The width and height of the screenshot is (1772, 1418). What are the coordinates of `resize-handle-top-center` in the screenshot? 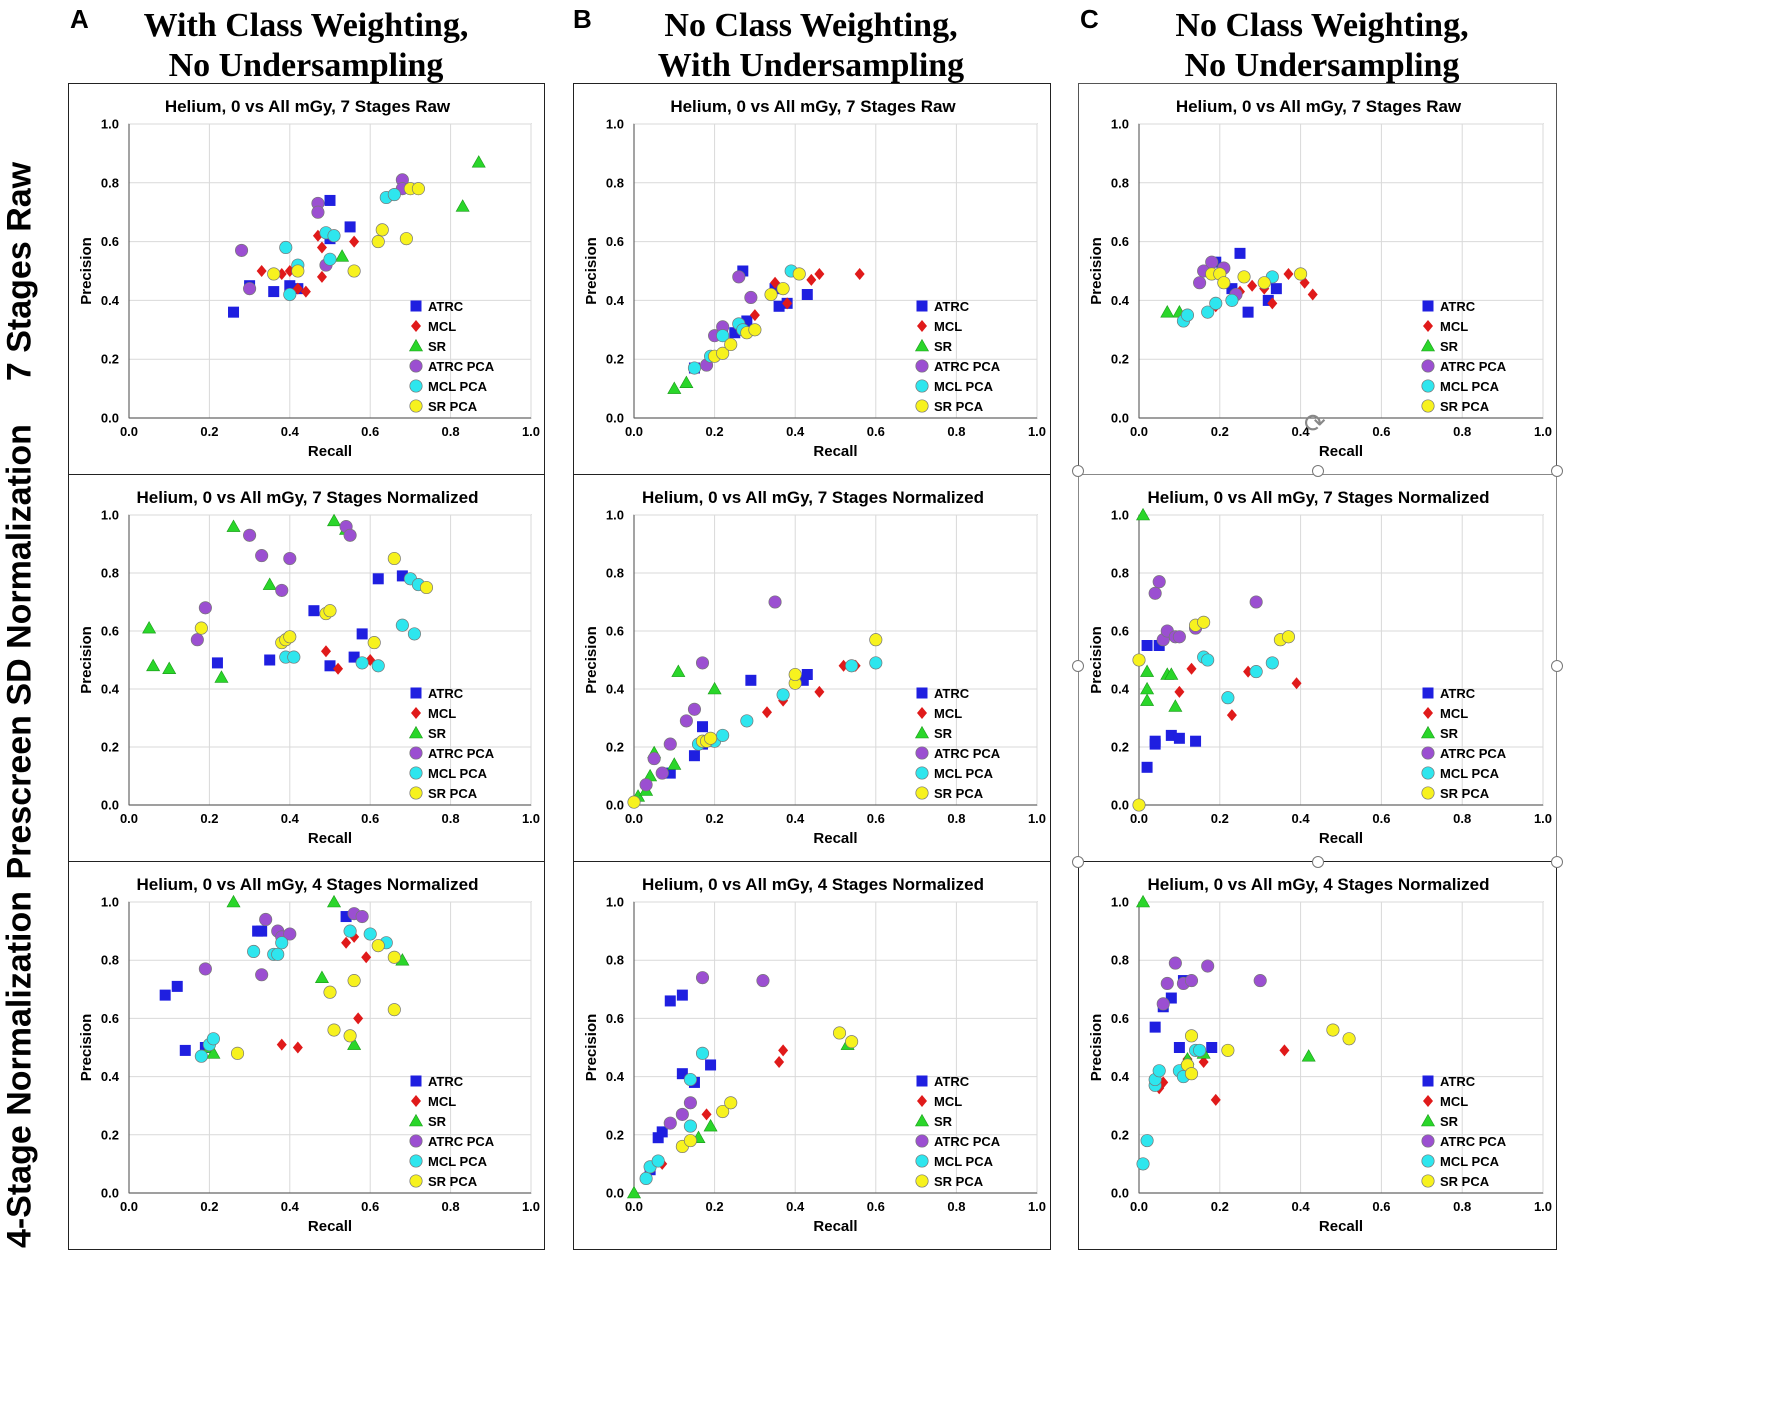 It's located at (1318, 471).